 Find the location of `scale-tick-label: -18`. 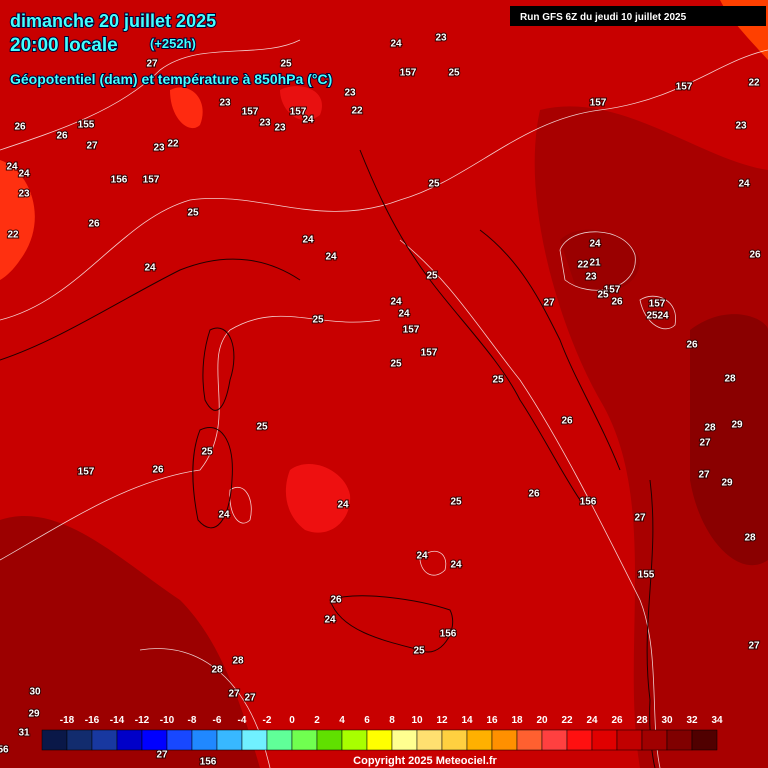

scale-tick-label: -18 is located at coordinates (67, 720).